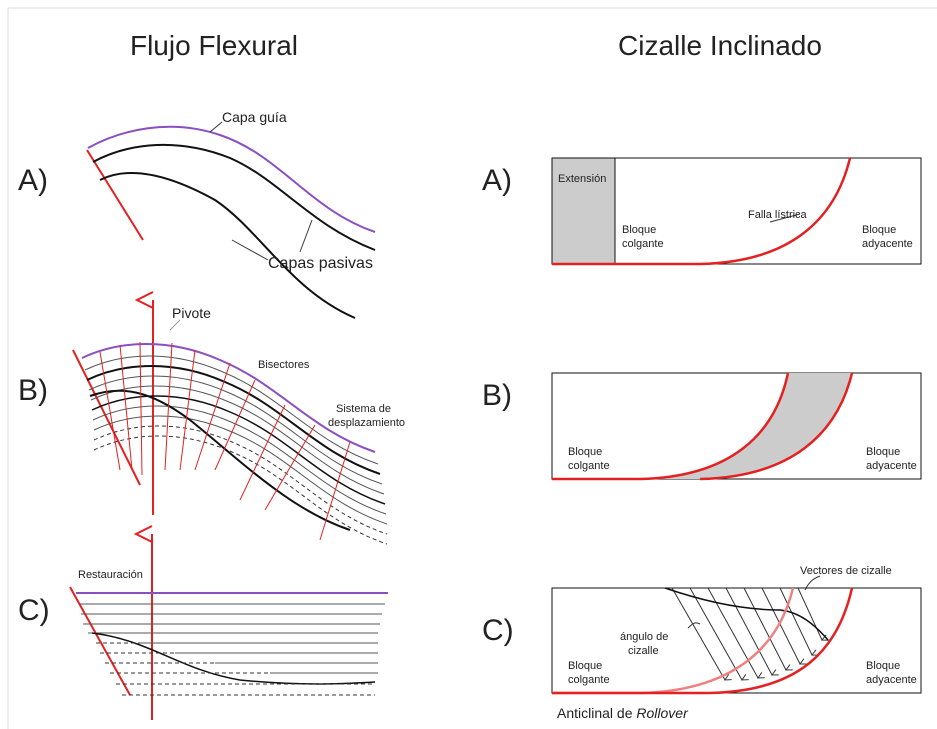 The width and height of the screenshot is (937, 729). I want to click on label: Sistema de, so click(363, 409).